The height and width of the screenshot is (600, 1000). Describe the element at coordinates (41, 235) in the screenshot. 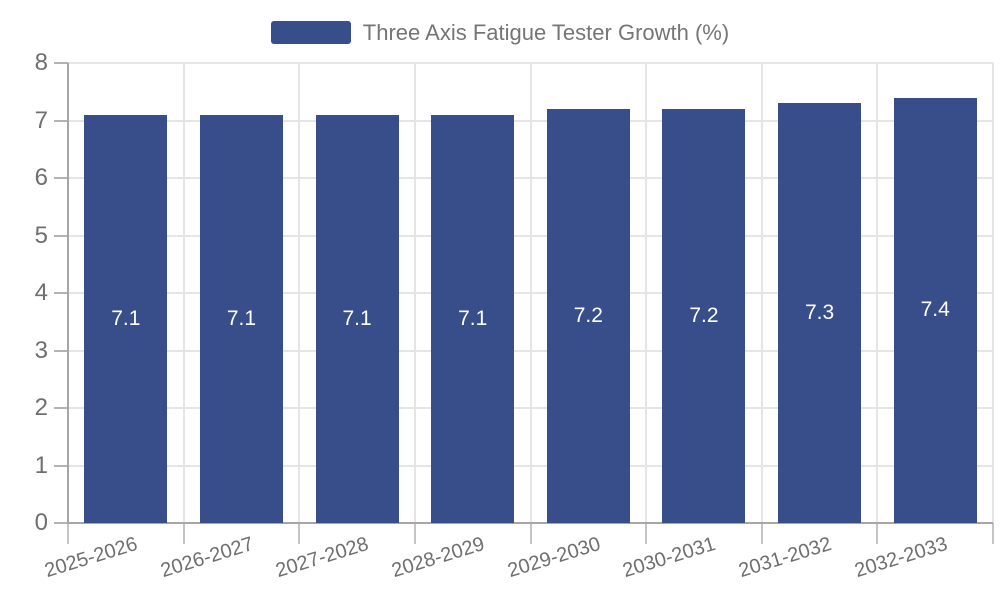

I see `y-tick-label: 5` at that location.